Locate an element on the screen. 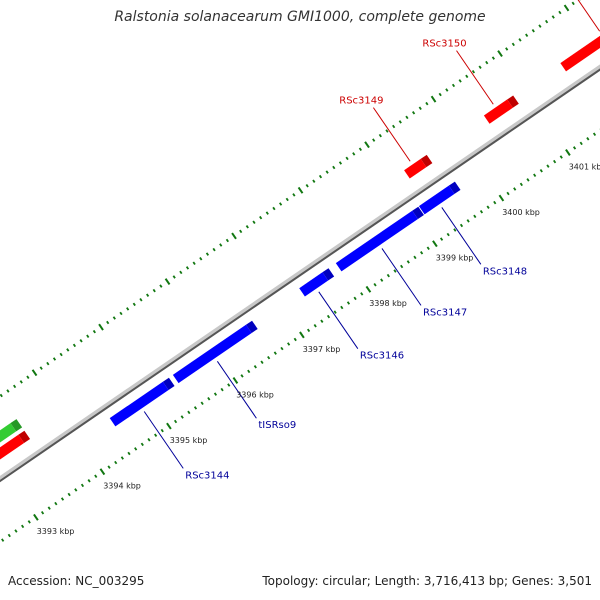  gene-label-rsc3149: RSc3149 is located at coordinates (361, 101).